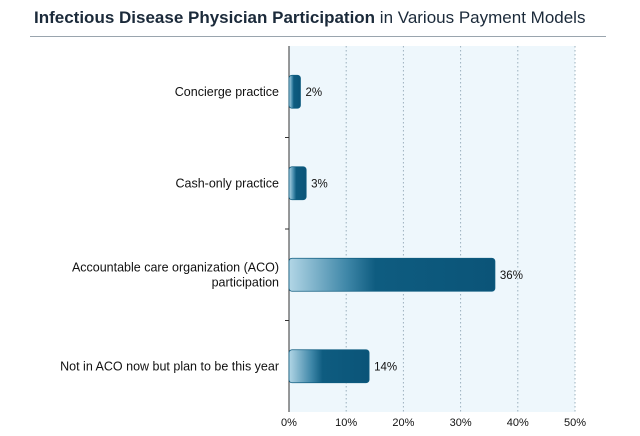 This screenshot has width=640, height=436. Describe the element at coordinates (169, 366) in the screenshot. I see `category-label: Not in ACO now but plan to be this year` at that location.